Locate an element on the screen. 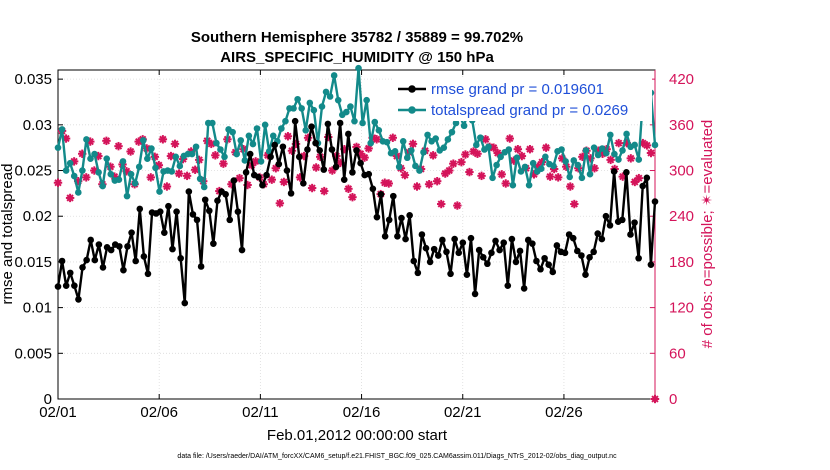 The width and height of the screenshot is (830, 470). y-tick-label: 0.02 is located at coordinates (37, 216).